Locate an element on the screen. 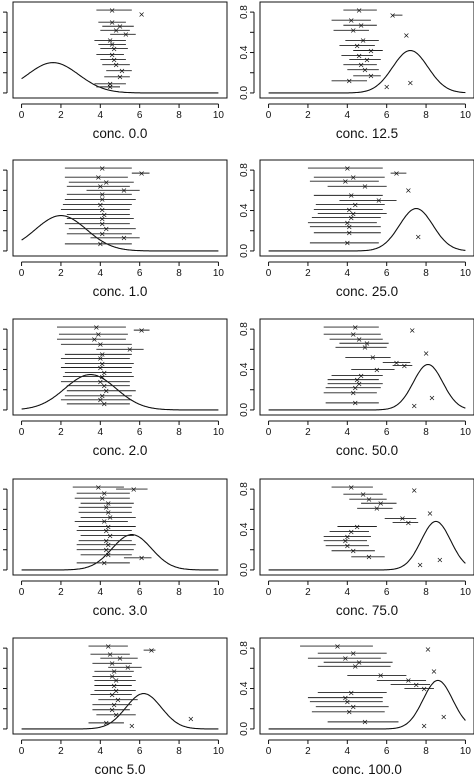 This screenshot has height=779, width=474. y-tick-label: 0.4 is located at coordinates (244, 529).